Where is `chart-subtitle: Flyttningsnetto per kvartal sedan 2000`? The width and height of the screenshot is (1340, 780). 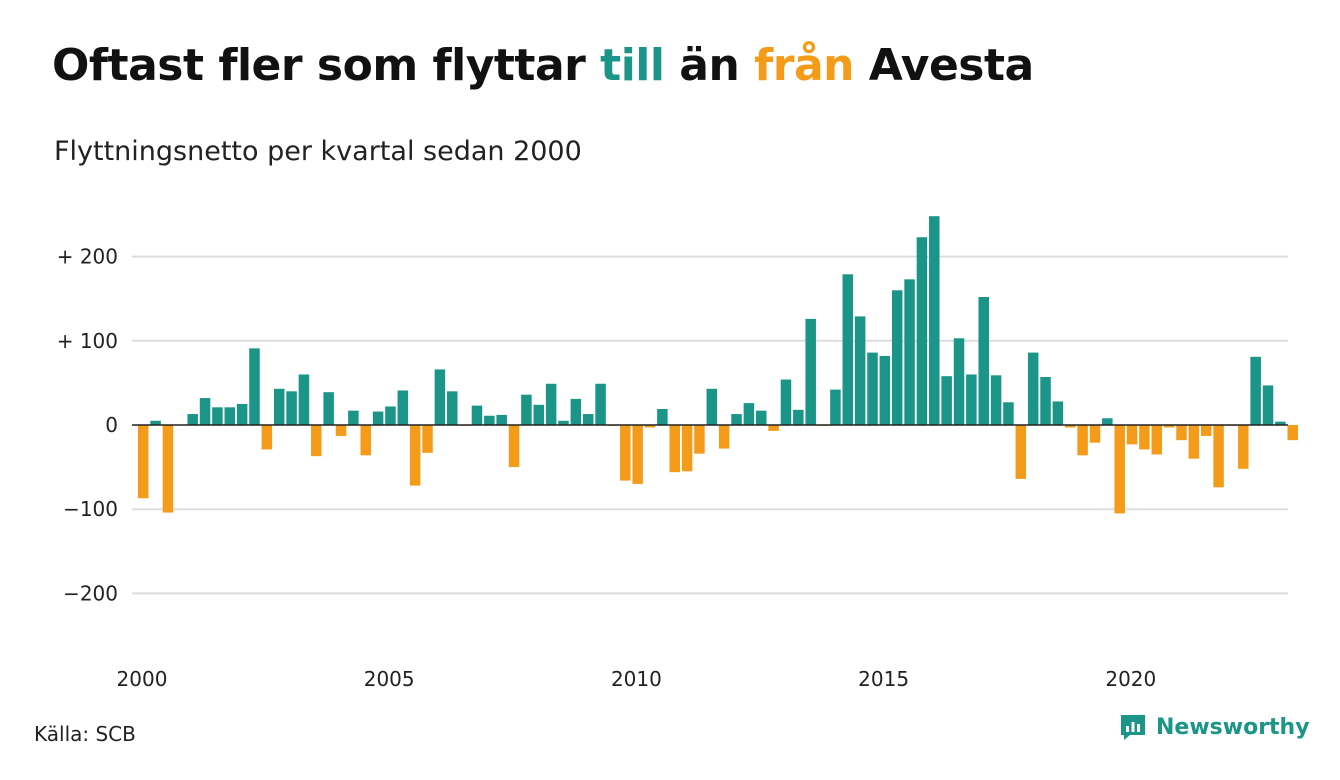 chart-subtitle: Flyttningsnetto per kvartal sedan 2000 is located at coordinates (318, 151).